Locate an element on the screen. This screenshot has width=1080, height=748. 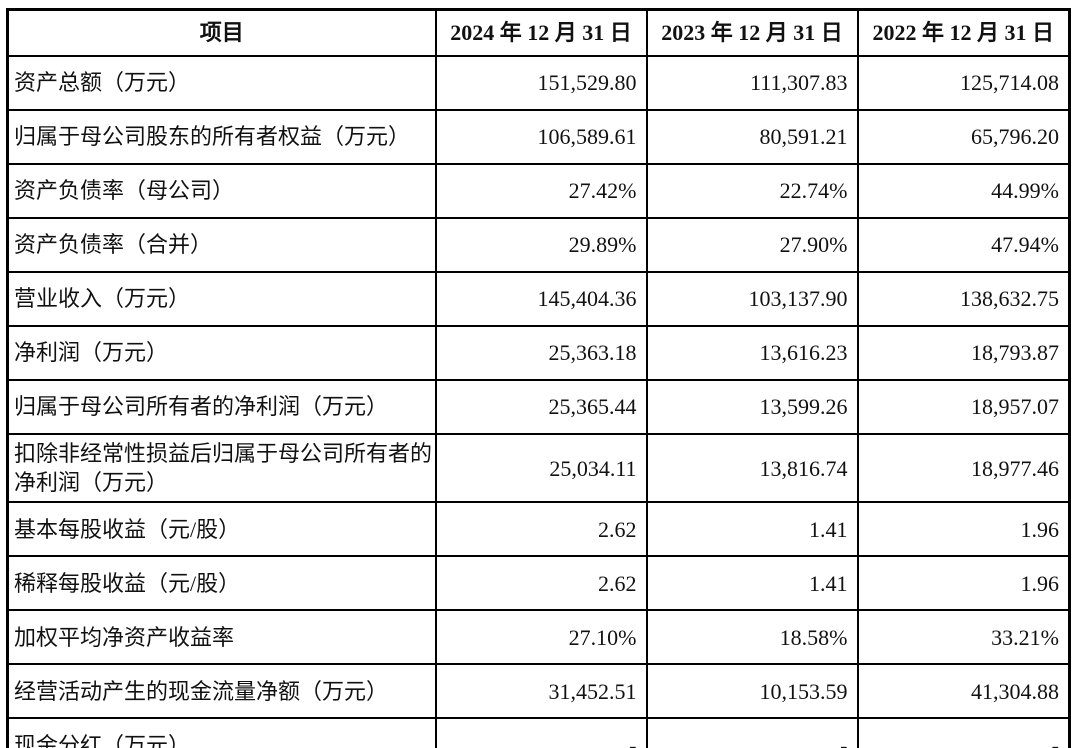
row-value: 29.89% is located at coordinates (541, 245).